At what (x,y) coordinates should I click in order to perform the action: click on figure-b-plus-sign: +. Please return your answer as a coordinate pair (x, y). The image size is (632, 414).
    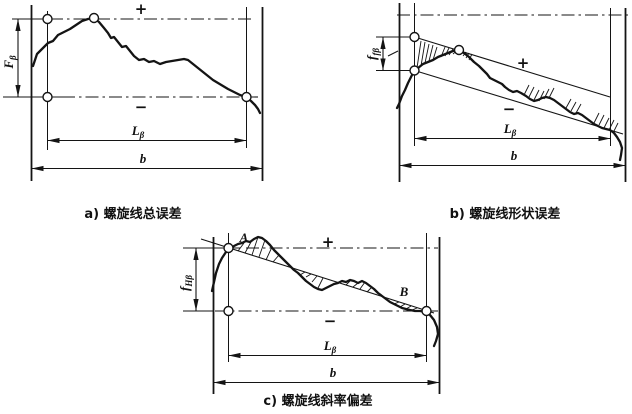
    Looking at the image, I should click on (523, 63).